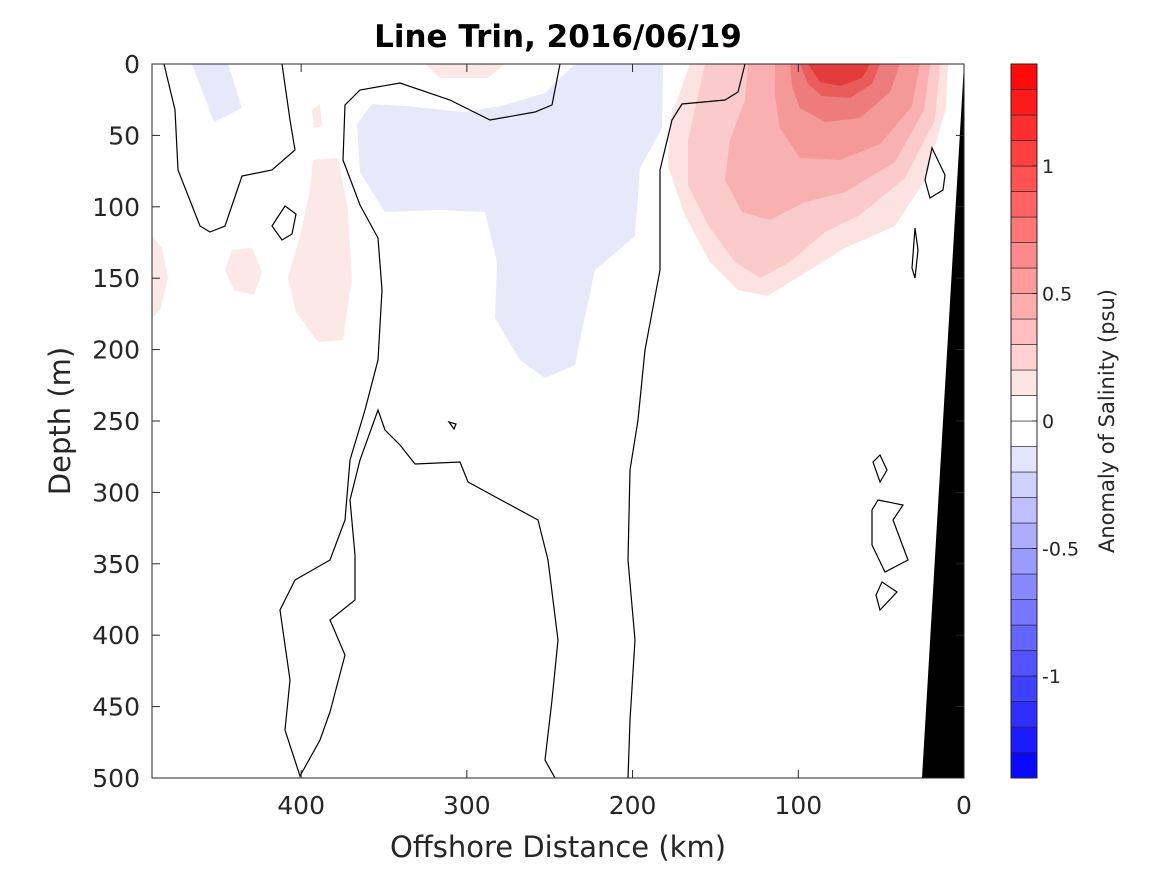 The image size is (1167, 875). Describe the element at coordinates (890, 536) in the screenshot. I see `zero-contour-deep-loop-b` at that location.